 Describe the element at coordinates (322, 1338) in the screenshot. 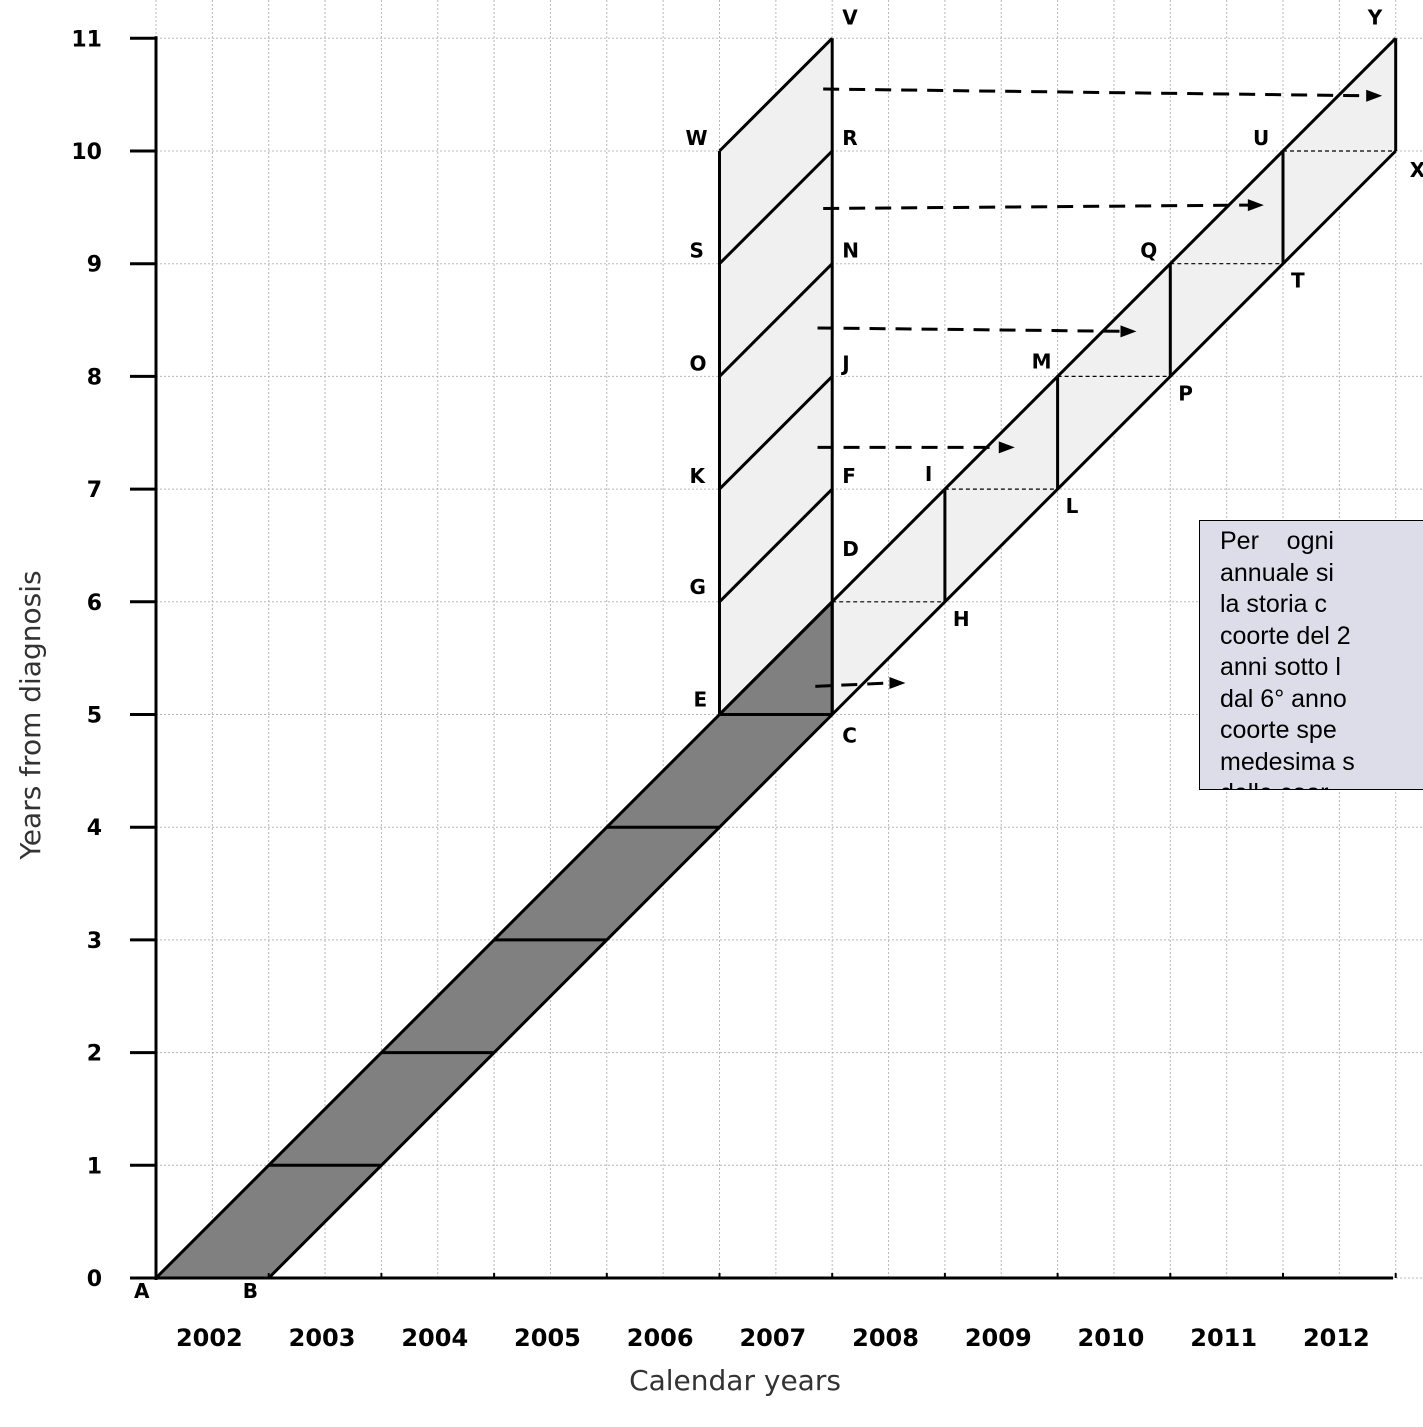

I see `x-tick-label: 2003` at that location.